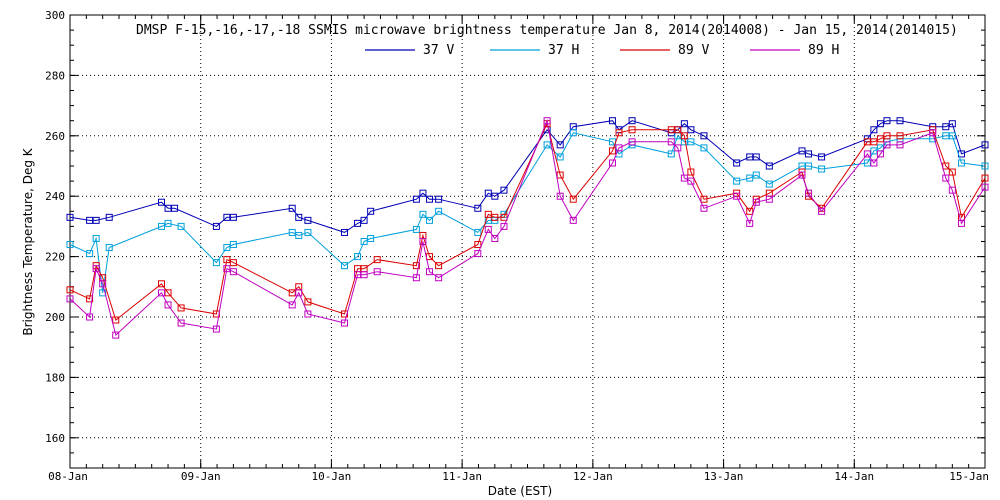 This screenshot has width=1000, height=500. What do you see at coordinates (201, 476) in the screenshot?
I see `x-tick-label: 09-Jan` at bounding box center [201, 476].